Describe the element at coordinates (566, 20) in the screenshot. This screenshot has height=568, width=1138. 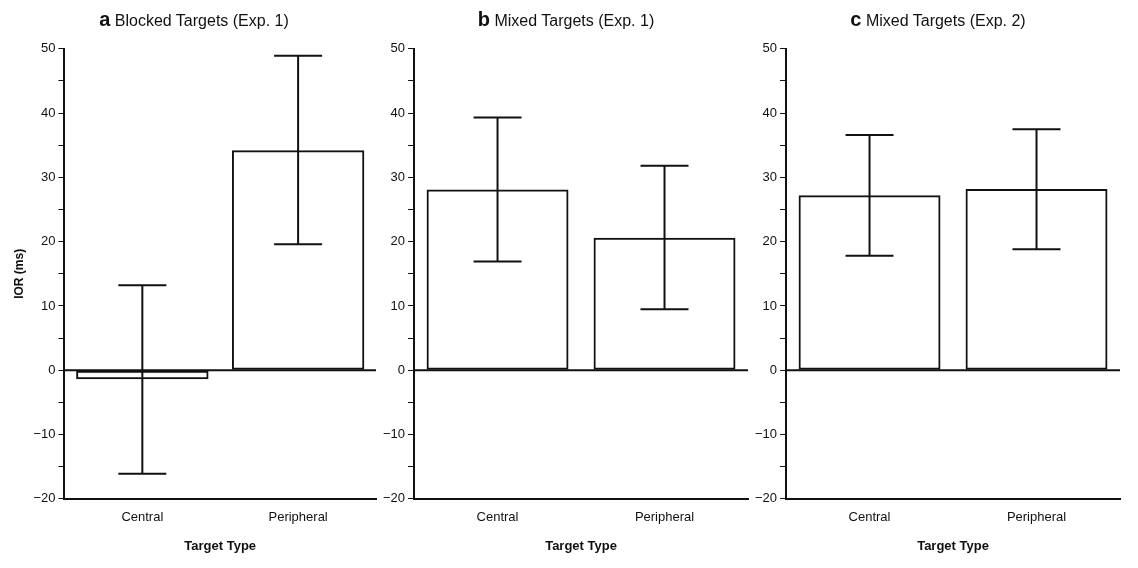
I see `chart-title: b Mixed Targets (Exp. 1)` at that location.